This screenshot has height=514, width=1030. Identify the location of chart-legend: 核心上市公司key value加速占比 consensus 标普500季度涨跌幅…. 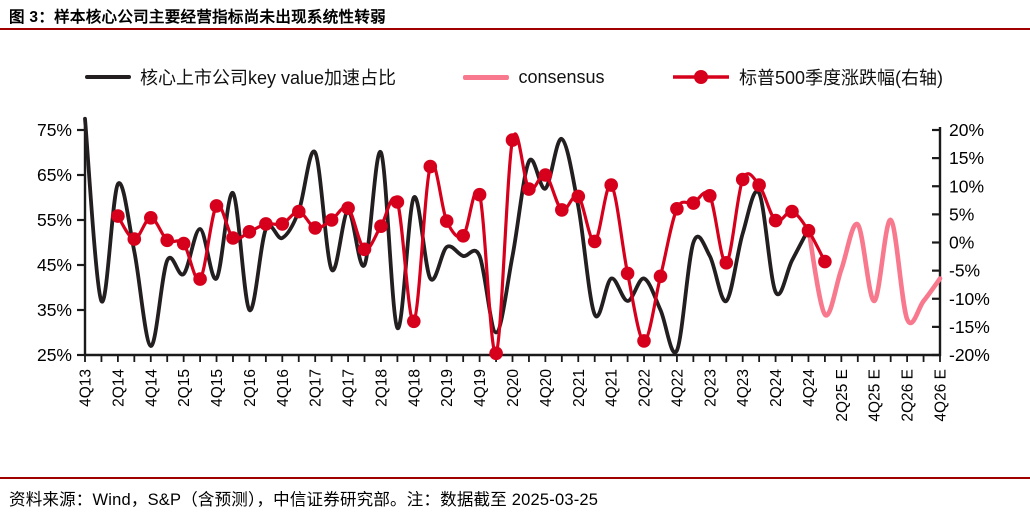
(514, 77).